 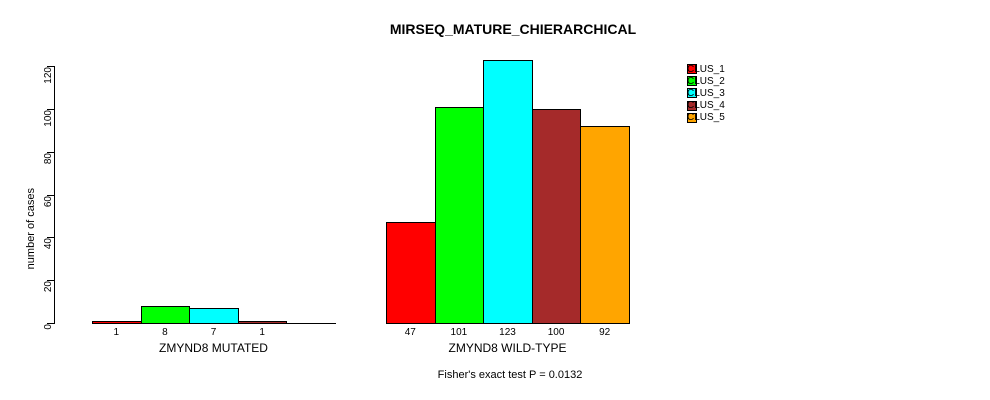 What do you see at coordinates (459, 332) in the screenshot?
I see `bar-value-label: 101` at bounding box center [459, 332].